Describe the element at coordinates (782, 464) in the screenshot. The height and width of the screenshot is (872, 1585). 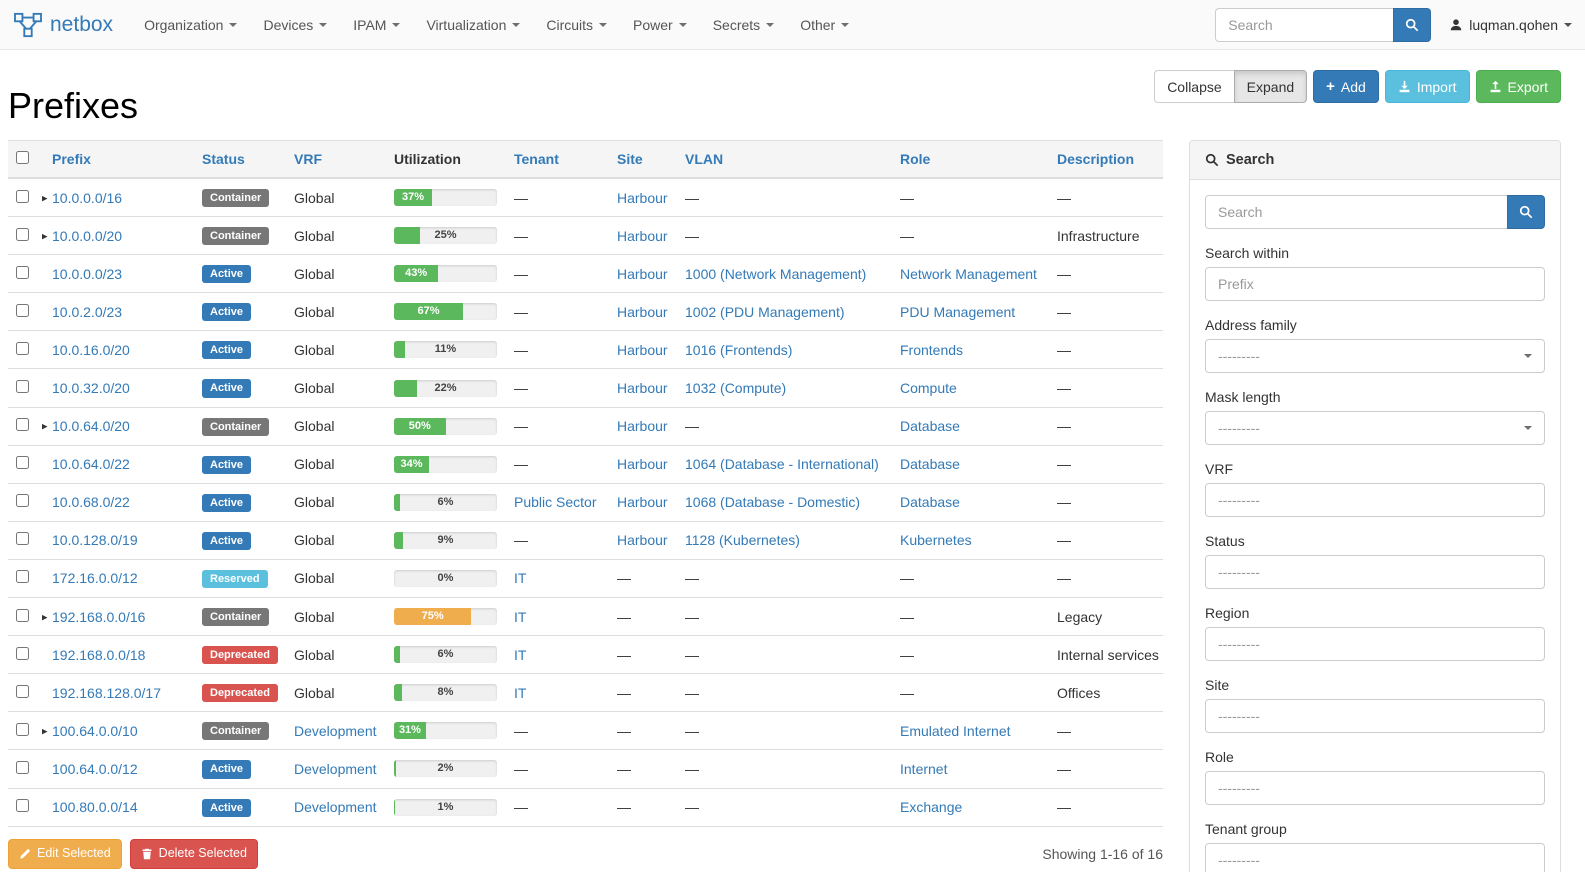
I see `vlan-link: 1064 (Database - International)` at that location.